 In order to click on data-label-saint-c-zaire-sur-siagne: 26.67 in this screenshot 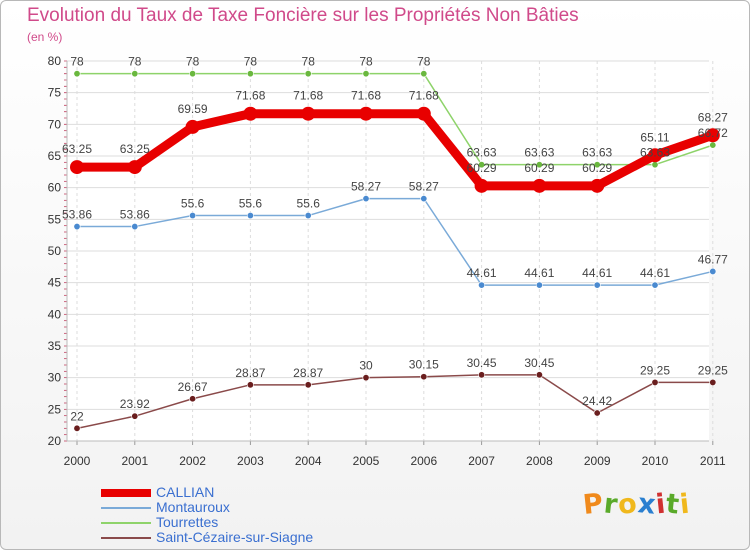, I will do `click(193, 387)`.